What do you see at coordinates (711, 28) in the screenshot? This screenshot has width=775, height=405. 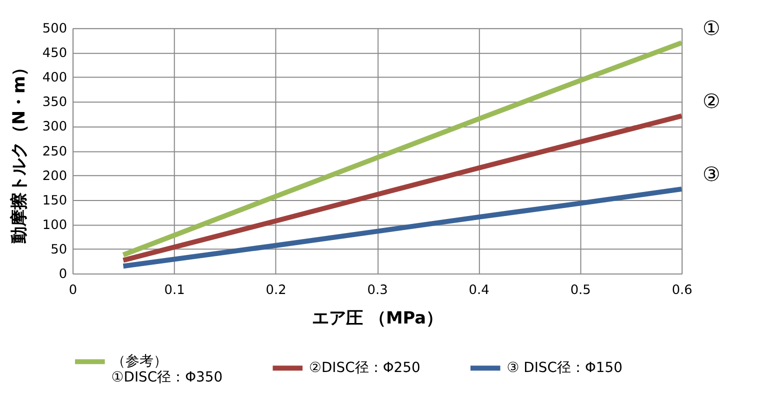 I see `text: ①` at bounding box center [711, 28].